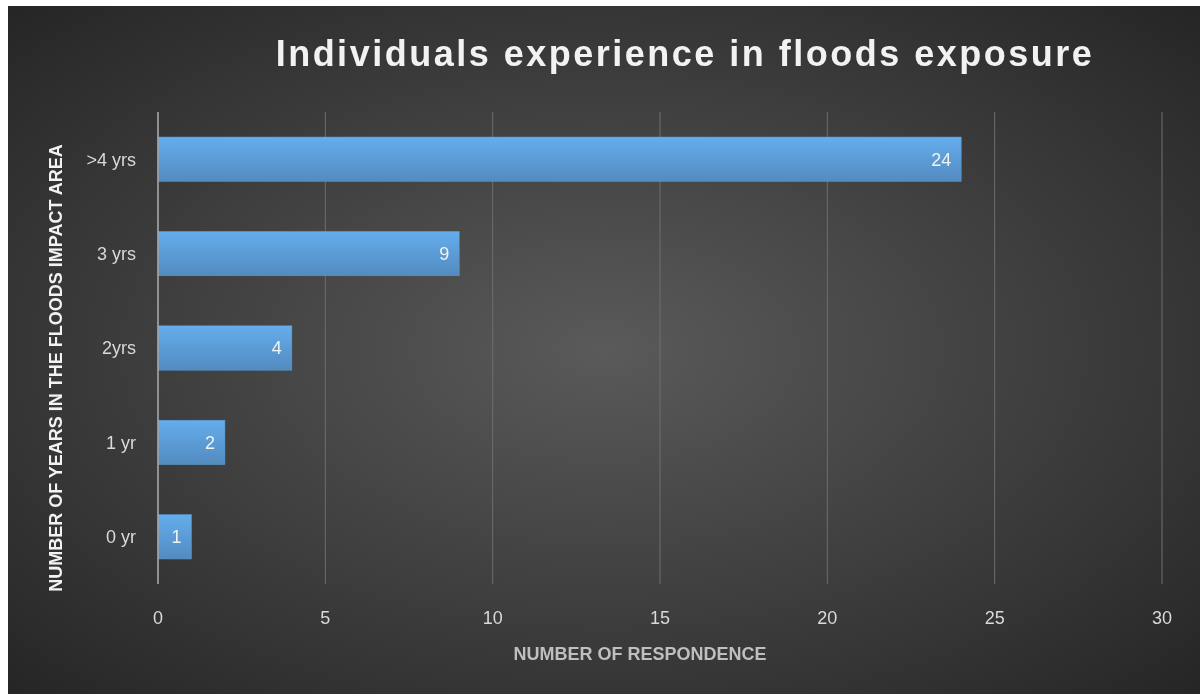 Image resolution: width=1203 pixels, height=698 pixels. Describe the element at coordinates (941, 159) in the screenshot. I see `data-label: 24` at that location.